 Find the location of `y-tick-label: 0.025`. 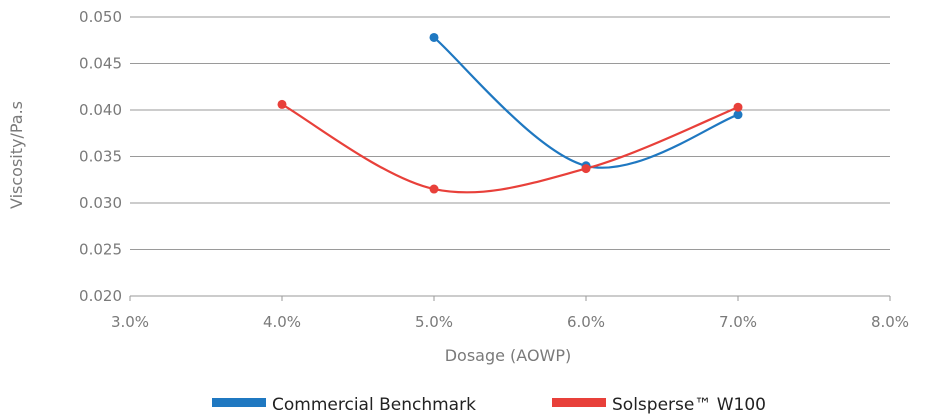

y-tick-label: 0.025 is located at coordinates (100, 250).